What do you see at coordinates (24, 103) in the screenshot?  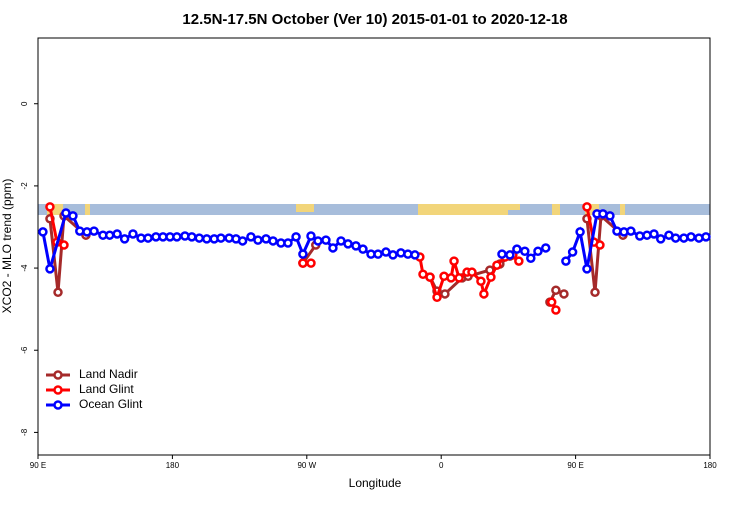 I see `y-tick-label: 0` at bounding box center [24, 103].